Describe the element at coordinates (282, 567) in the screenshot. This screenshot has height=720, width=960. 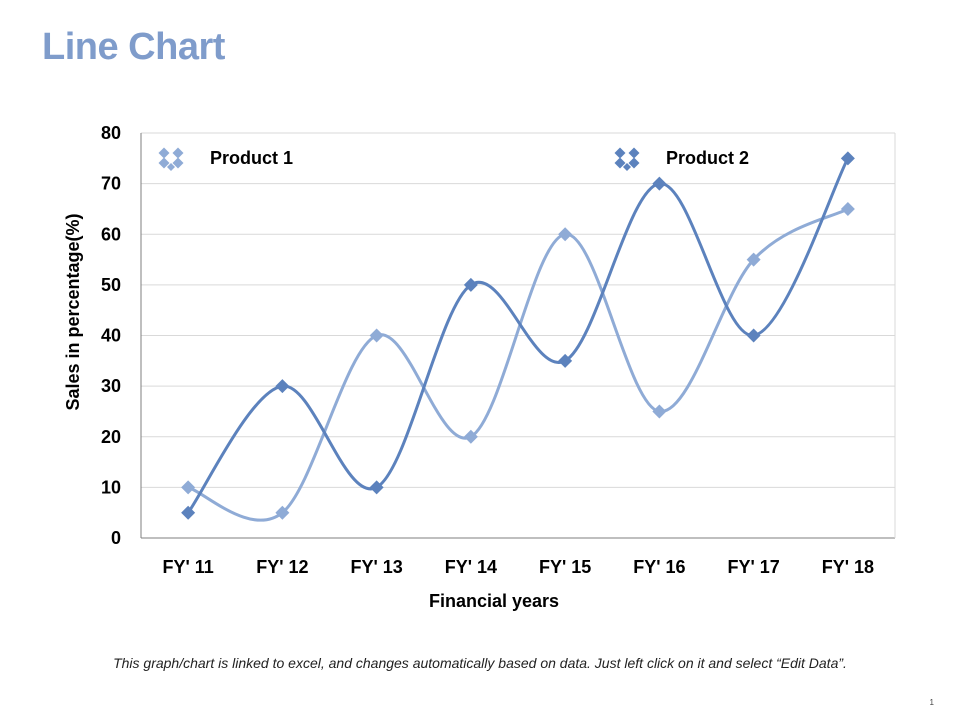
I see `x-tick-label: FY' 12` at that location.